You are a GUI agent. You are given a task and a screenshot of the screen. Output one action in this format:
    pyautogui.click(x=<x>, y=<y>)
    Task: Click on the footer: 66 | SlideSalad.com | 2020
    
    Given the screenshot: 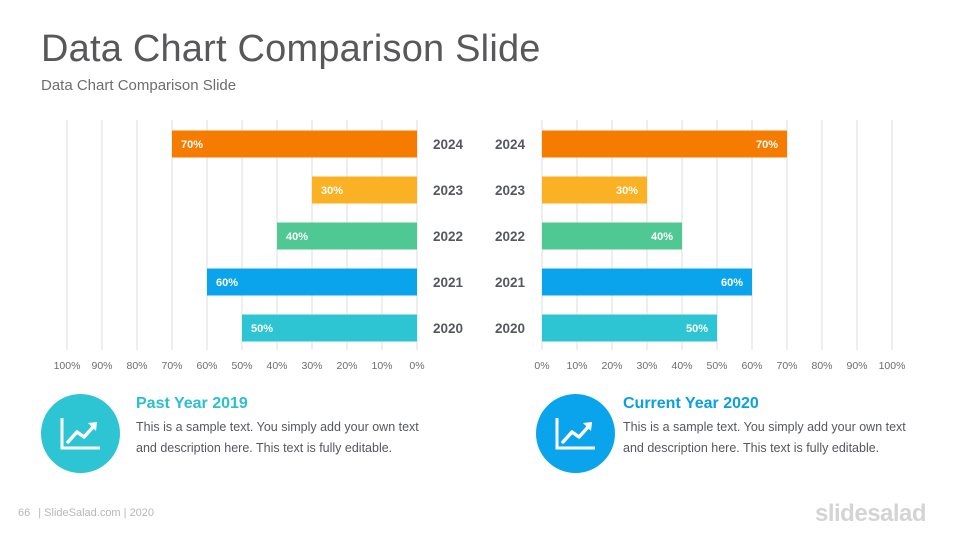 What is the action you would take?
    pyautogui.click(x=86, y=513)
    